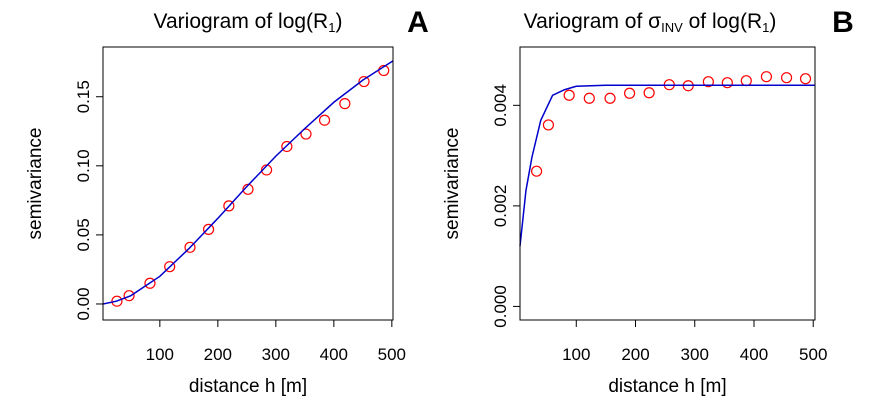 This screenshot has height=414, width=870. I want to click on y-tick-label: 0.10, so click(83, 165).